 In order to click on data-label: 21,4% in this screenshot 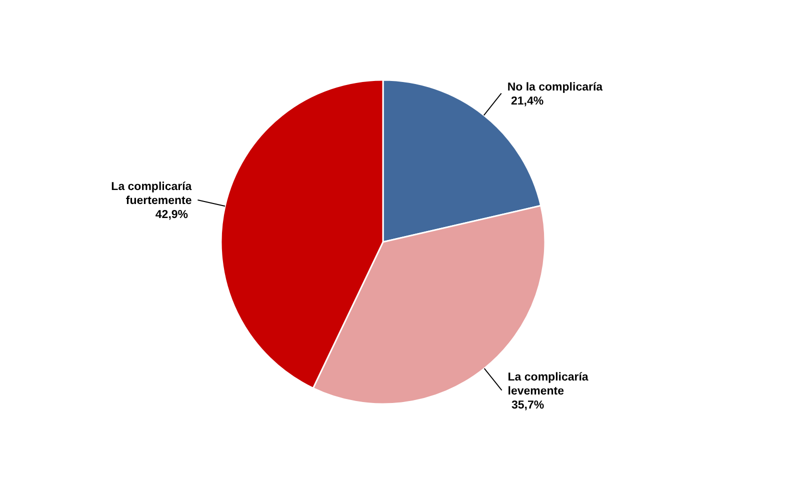, I will do `click(527, 101)`.